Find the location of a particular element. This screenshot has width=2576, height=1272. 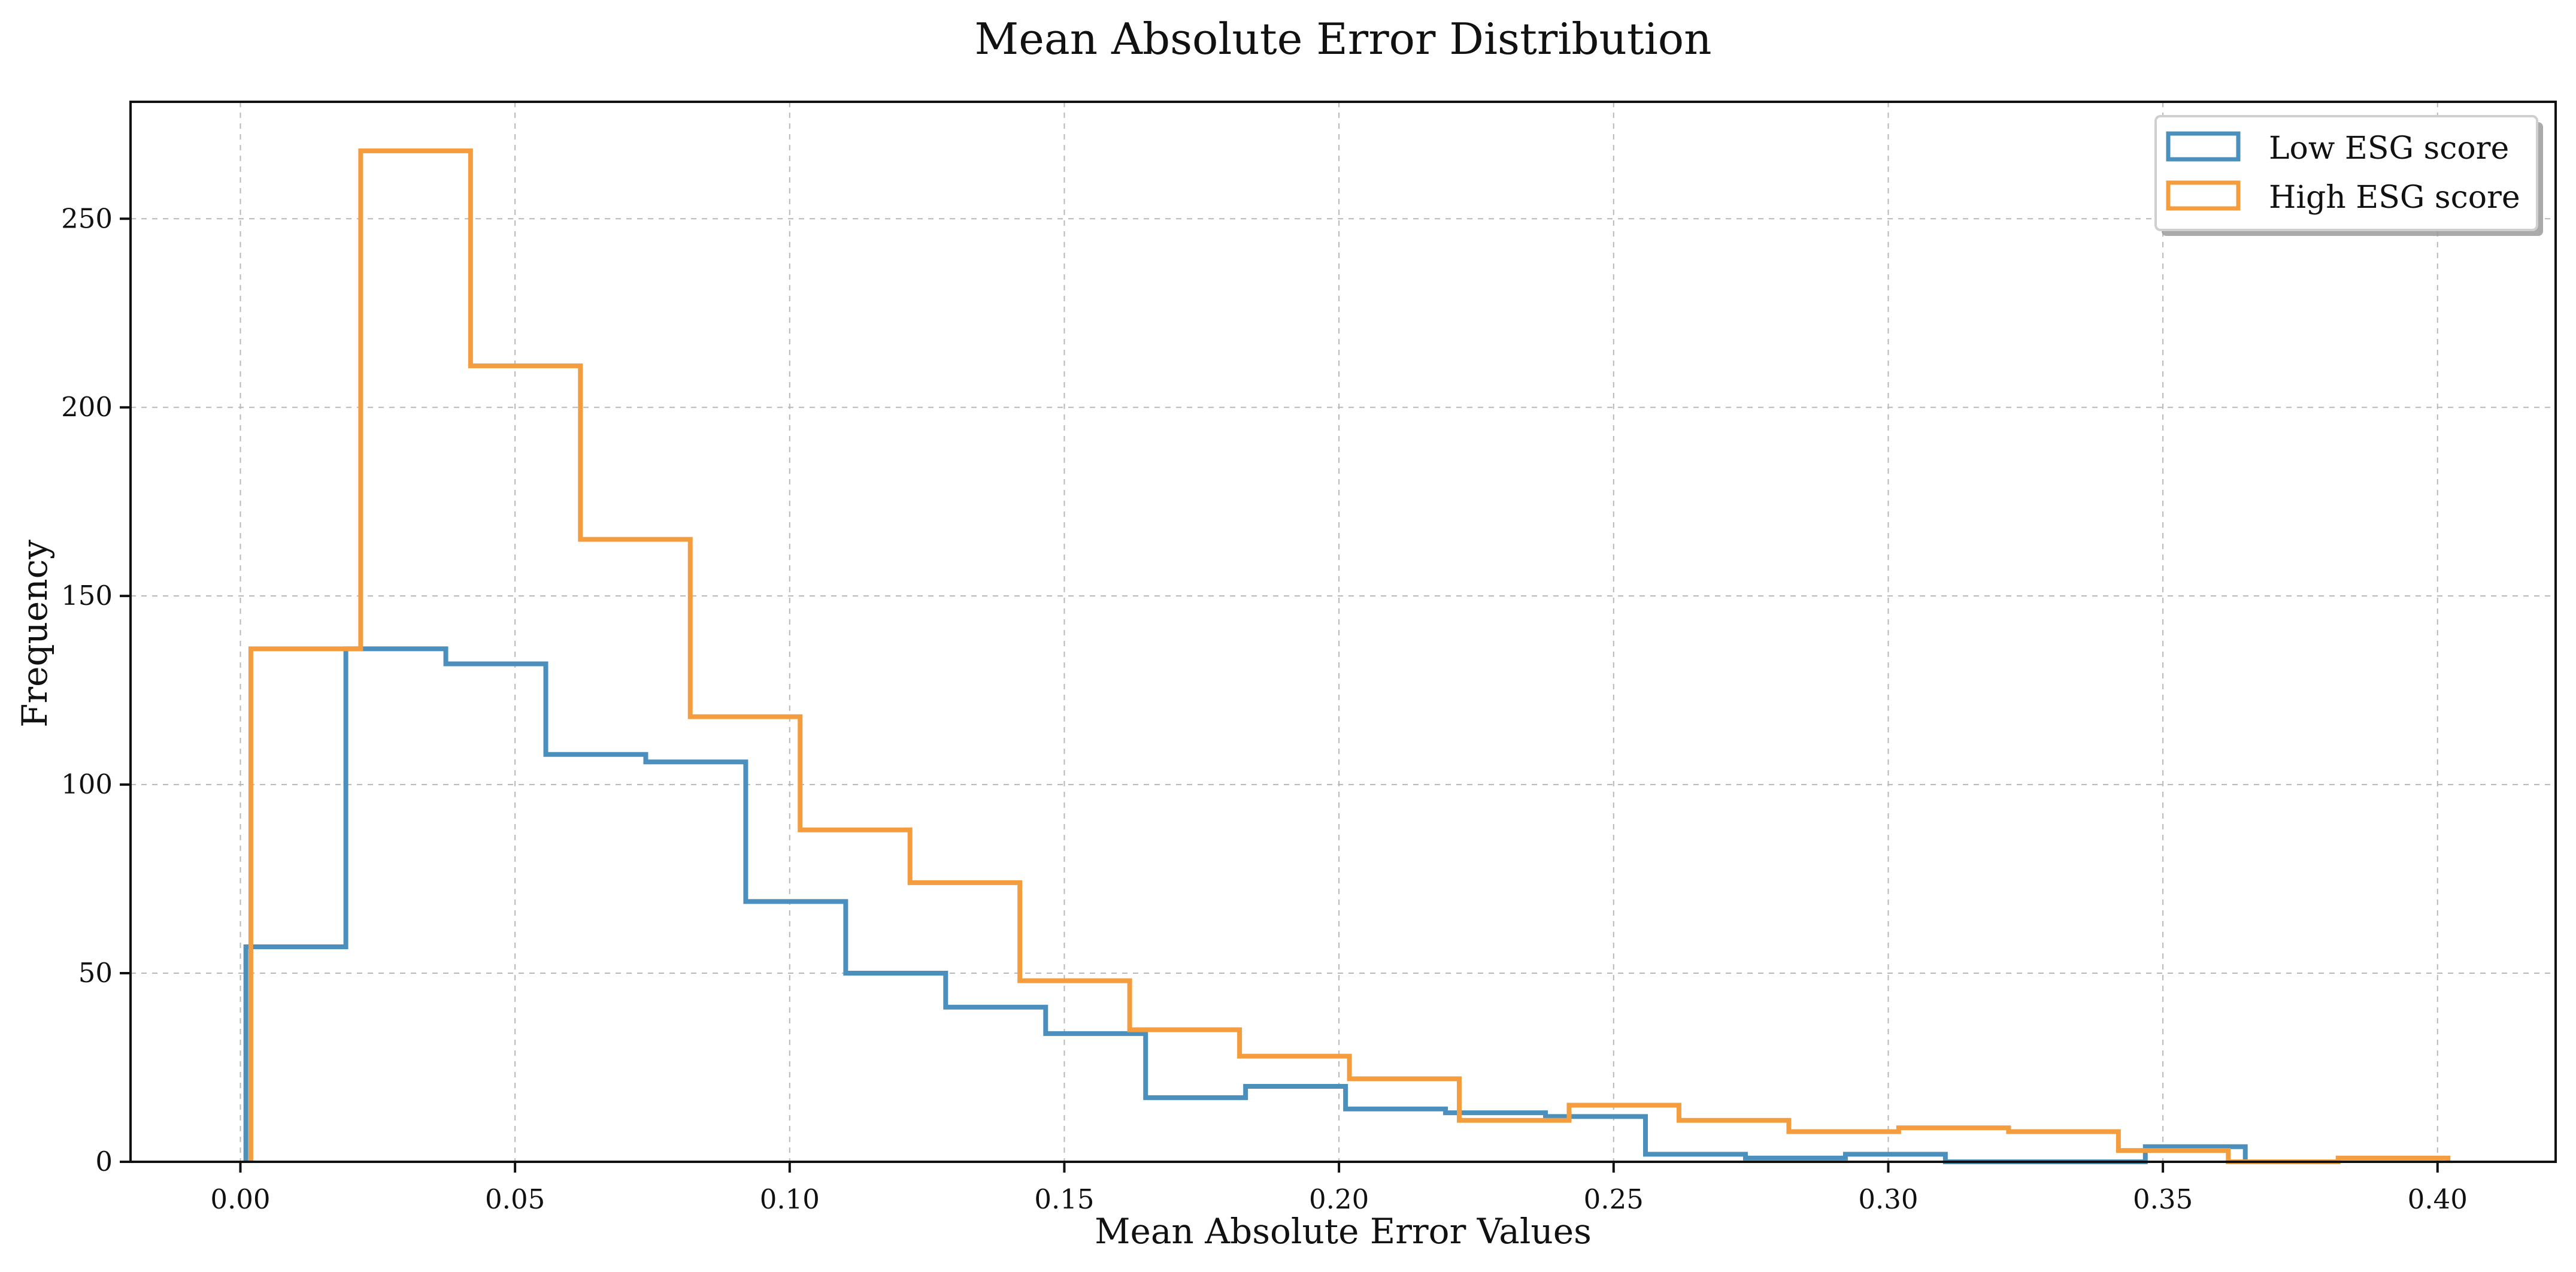

x-tick-label: 0.30 is located at coordinates (1888, 1199).